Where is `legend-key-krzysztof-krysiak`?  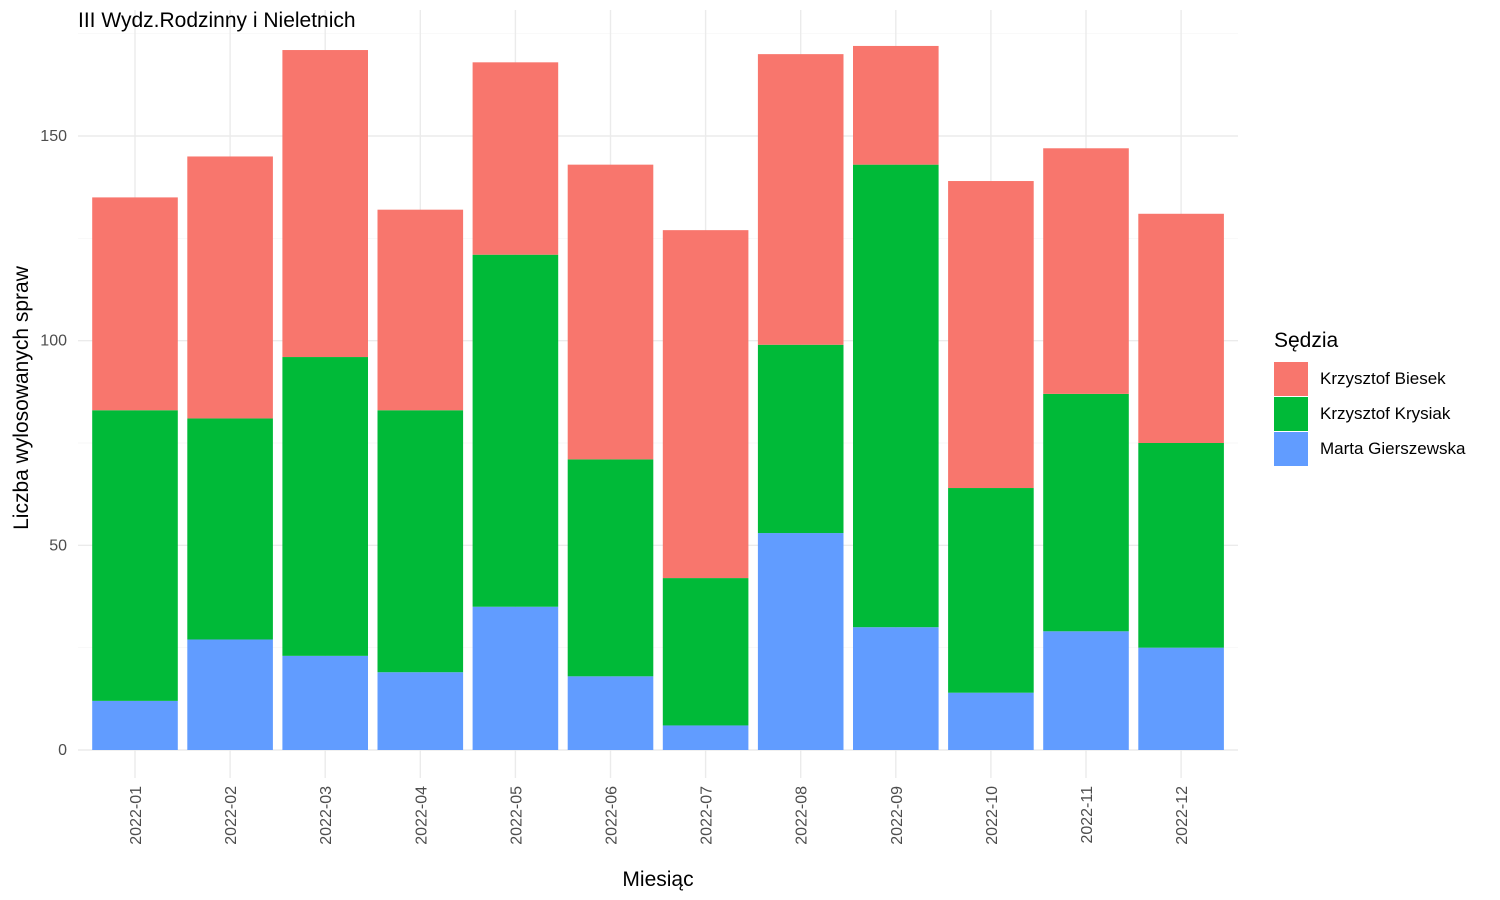
legend-key-krzysztof-krysiak is located at coordinates (1291, 414).